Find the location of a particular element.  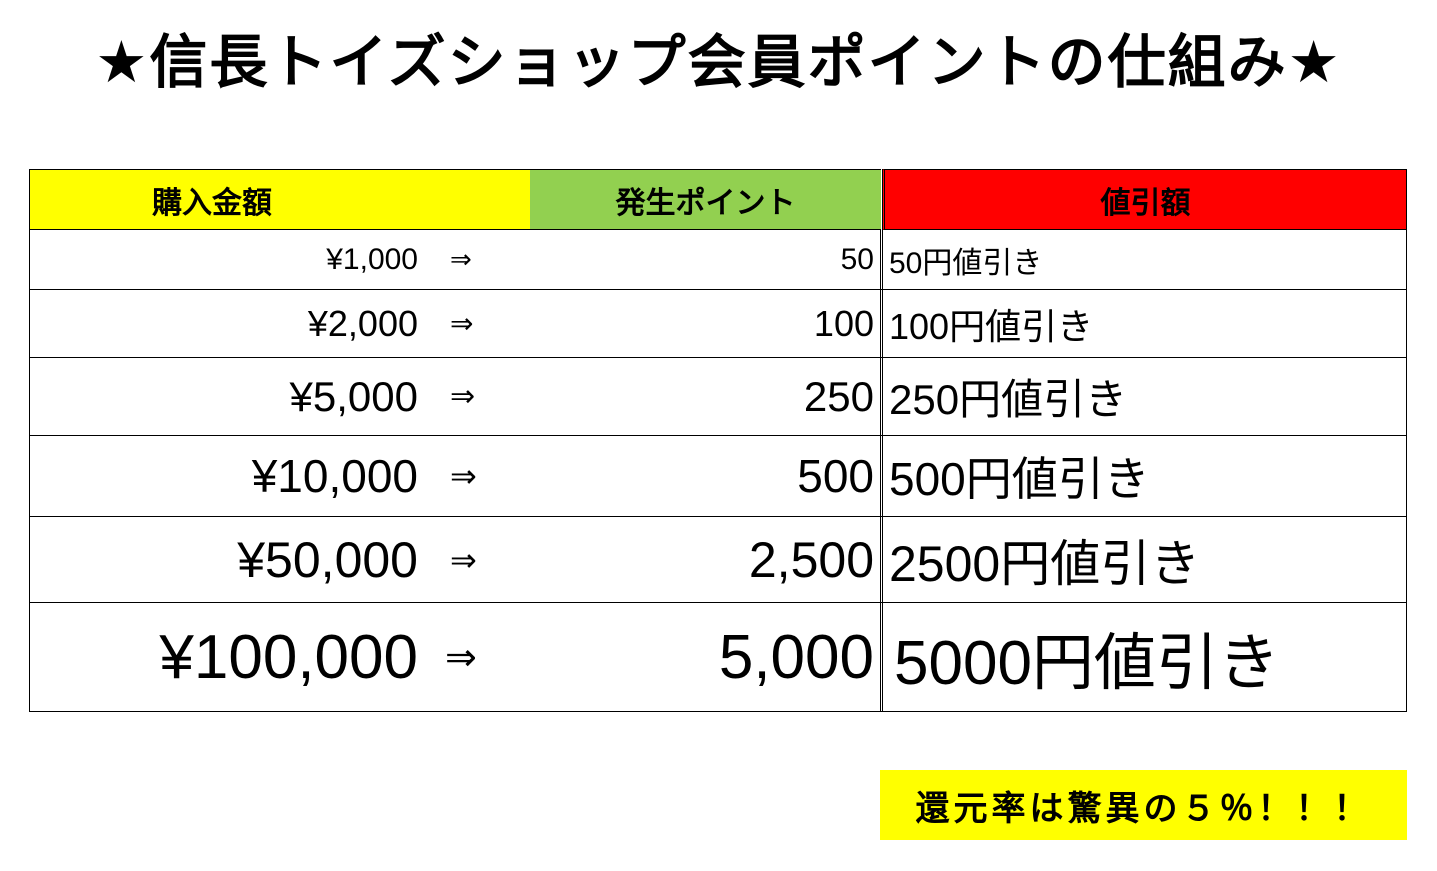

table-row: ¥5,000 ⇒ 250 250円値引き is located at coordinates (718, 397).